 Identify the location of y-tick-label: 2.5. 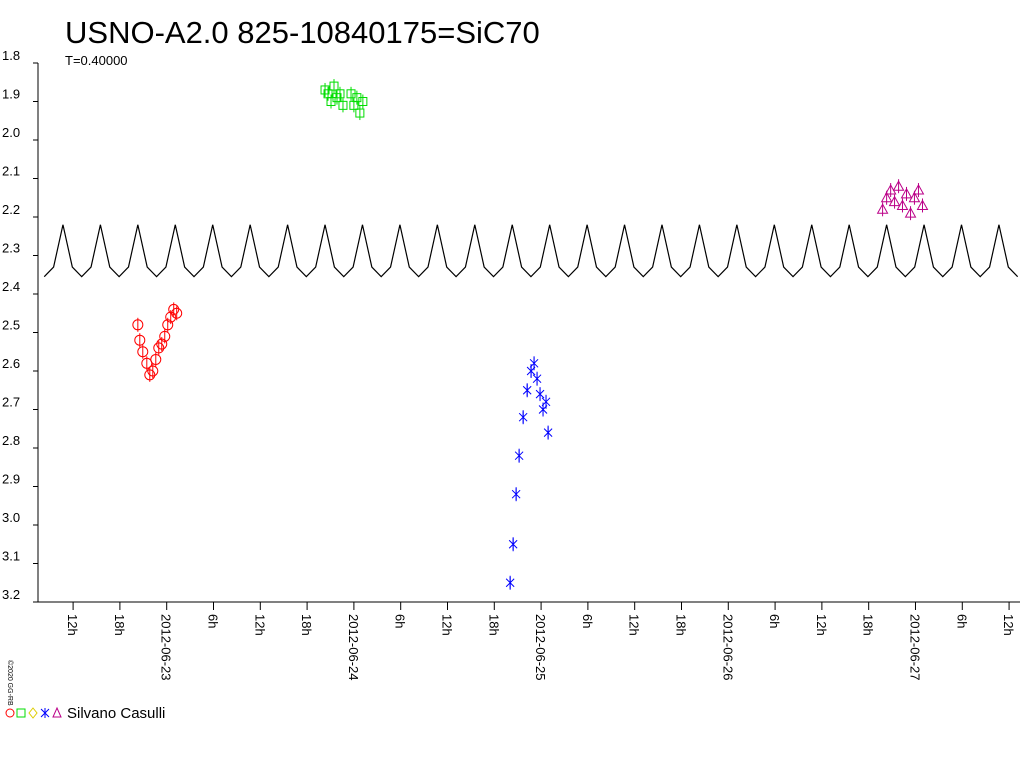
(11, 325).